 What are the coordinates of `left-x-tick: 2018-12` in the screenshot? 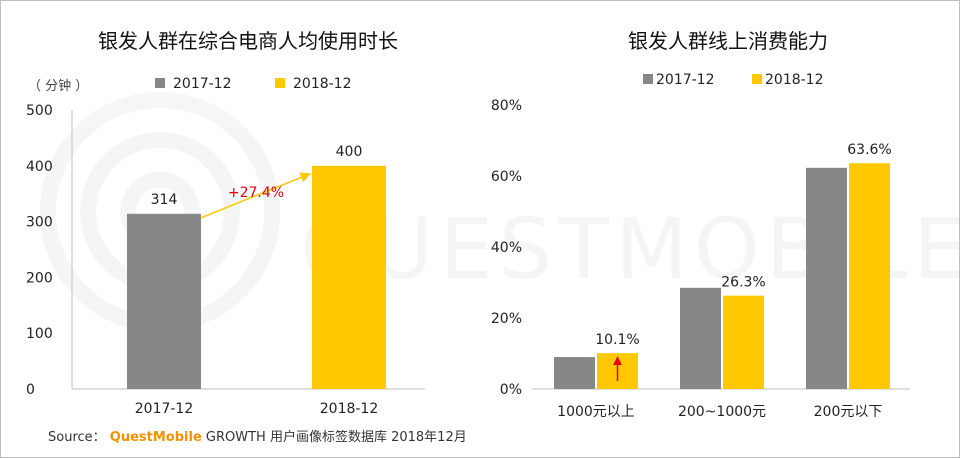 It's located at (349, 409).